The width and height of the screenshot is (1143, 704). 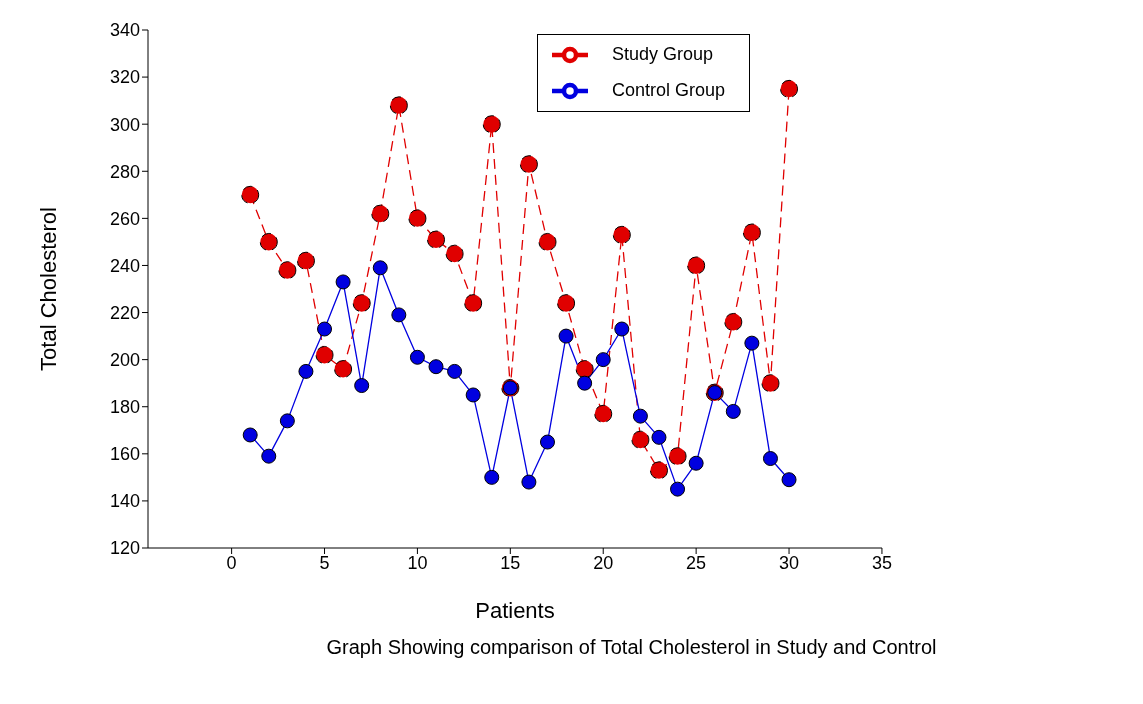 What do you see at coordinates (881, 562) in the screenshot?
I see `x-tick-label: 35` at bounding box center [881, 562].